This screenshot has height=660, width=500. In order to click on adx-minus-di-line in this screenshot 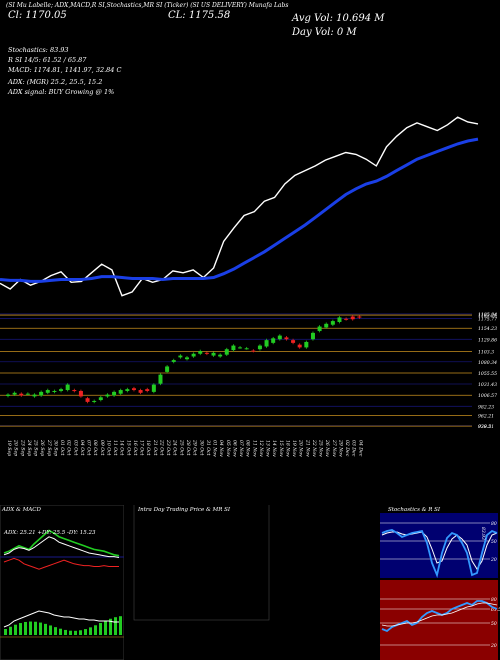, I will do `click(61, 563)`.